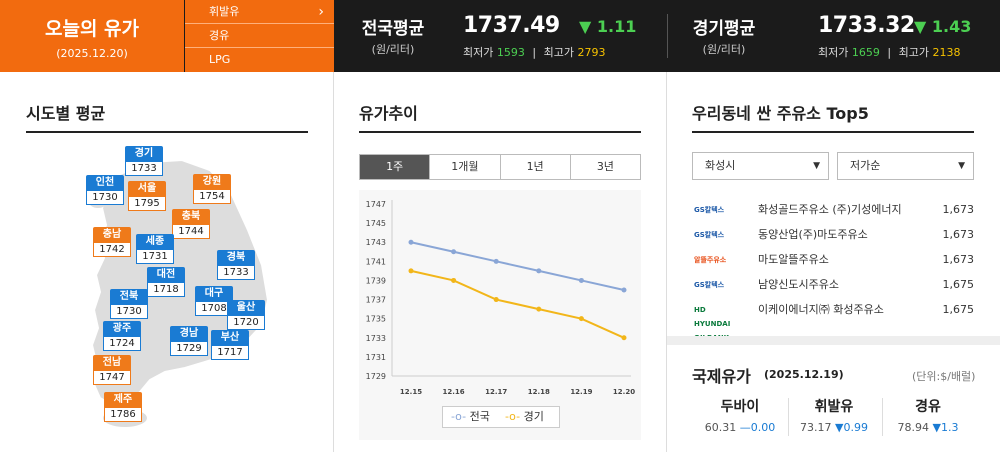 The image size is (1000, 452). Describe the element at coordinates (510, 52) in the screenshot. I see `national-min: 1593` at that location.